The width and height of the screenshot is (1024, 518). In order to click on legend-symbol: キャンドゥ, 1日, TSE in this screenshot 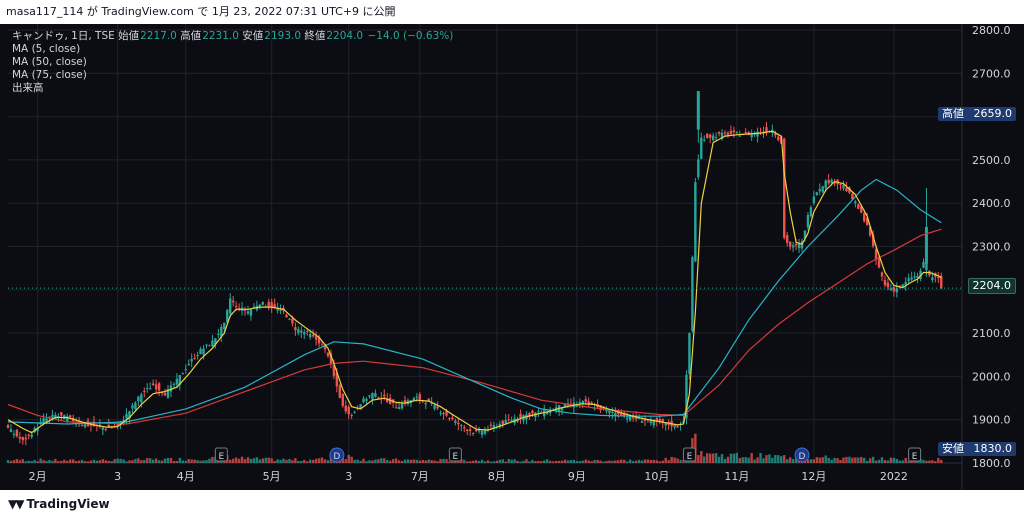, I will do `click(63, 36)`.